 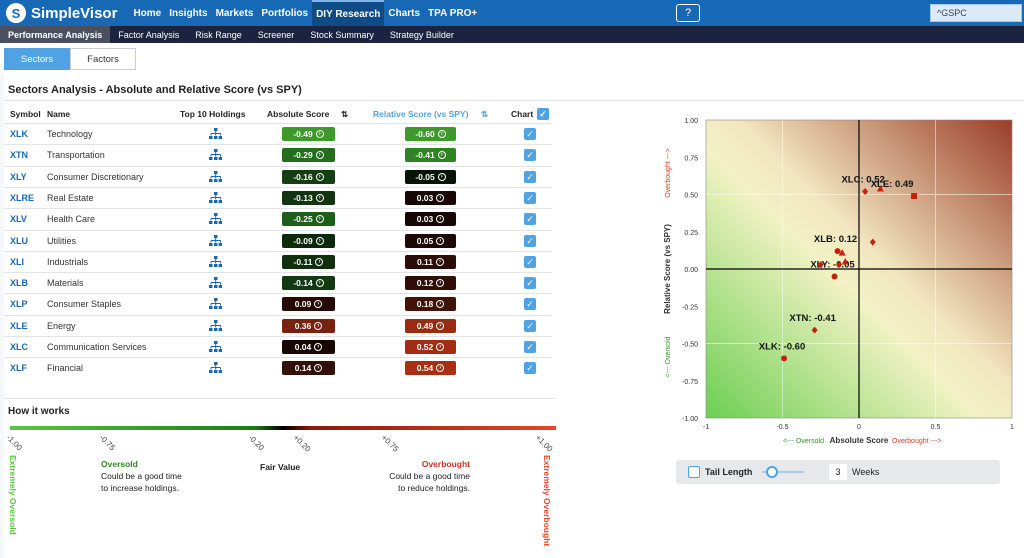 What do you see at coordinates (234, 13) in the screenshot?
I see `nav-item: Markets` at bounding box center [234, 13].